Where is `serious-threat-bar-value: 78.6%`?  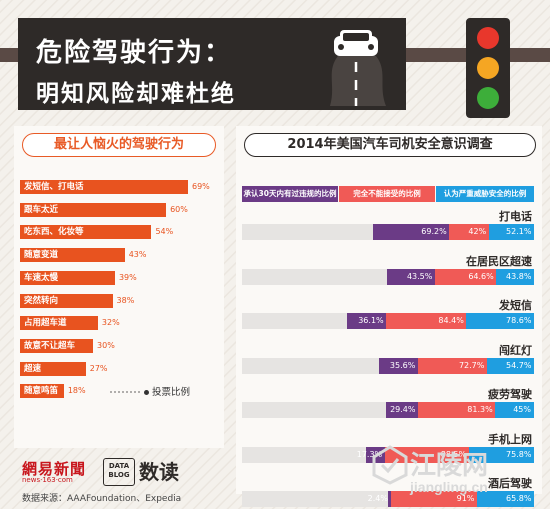 serious-threat-bar-value: 78.6% is located at coordinates (519, 320).